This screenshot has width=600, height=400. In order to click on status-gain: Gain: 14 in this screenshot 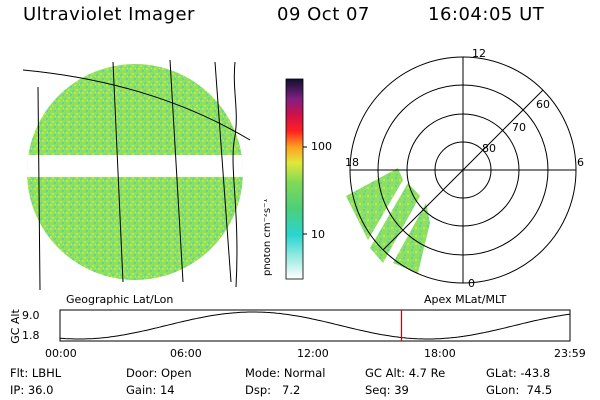, I will do `click(150, 390)`.